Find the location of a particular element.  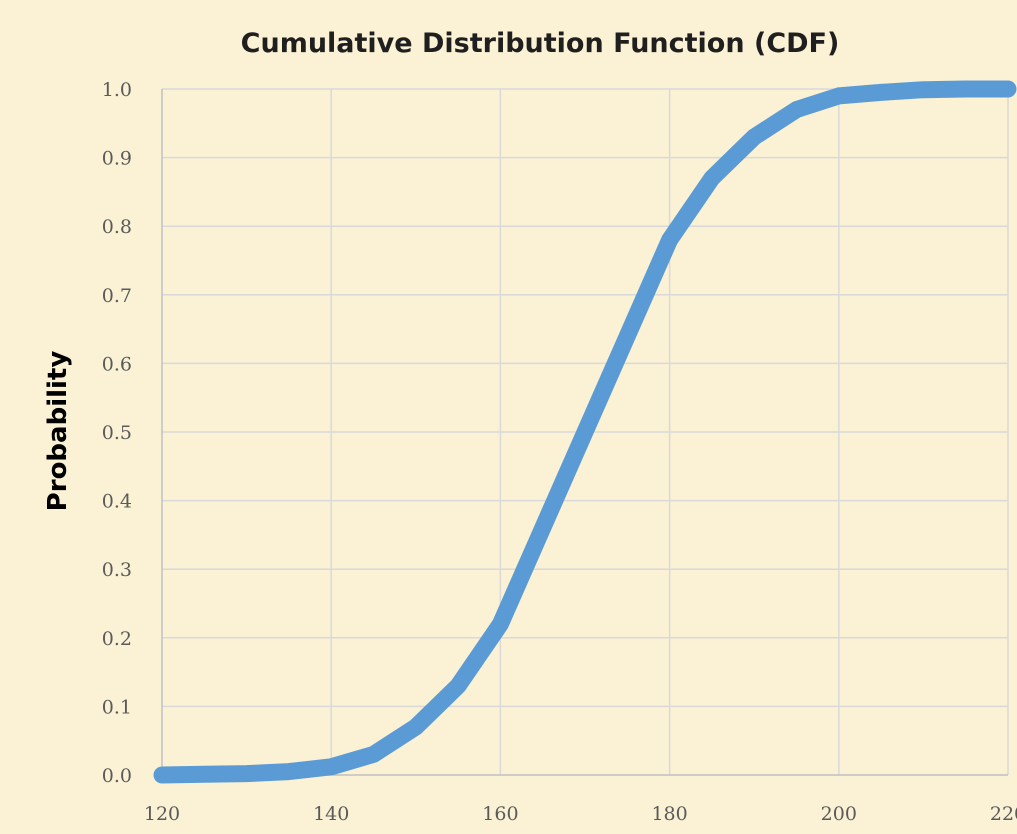

x-tick-label: 220 is located at coordinates (1003, 814).